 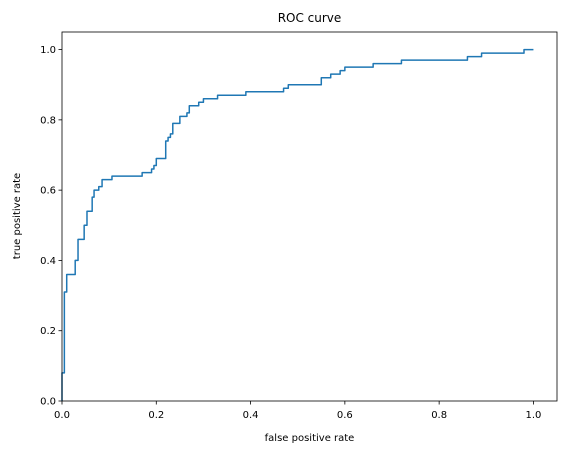 What do you see at coordinates (17, 216) in the screenshot?
I see `y-axis-label: true positive rate` at bounding box center [17, 216].